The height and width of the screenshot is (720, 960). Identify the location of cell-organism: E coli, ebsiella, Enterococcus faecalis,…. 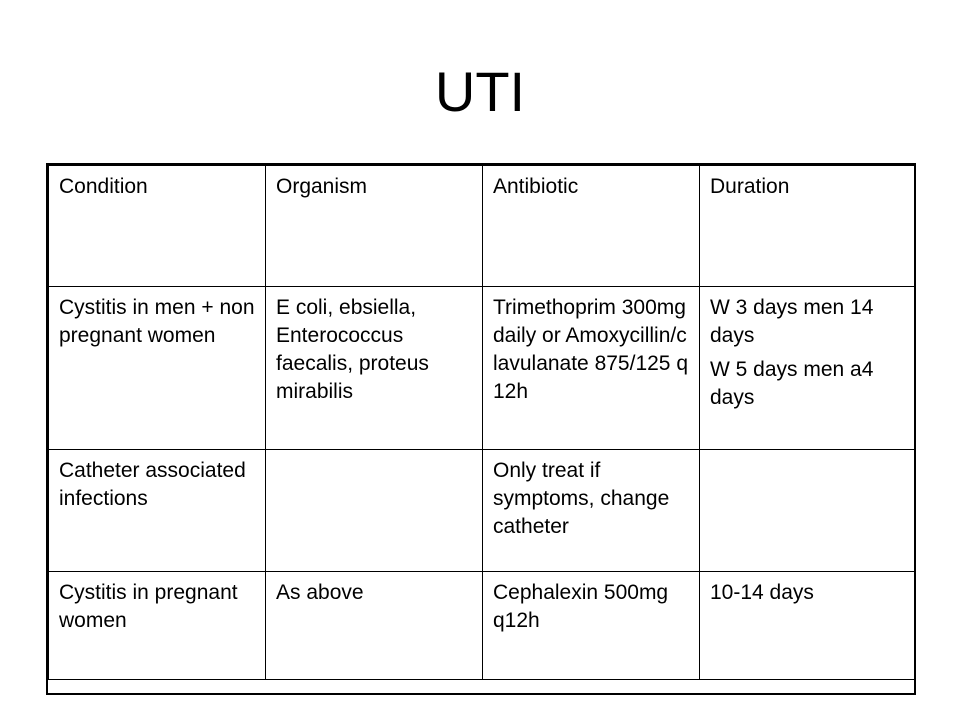
(374, 368).